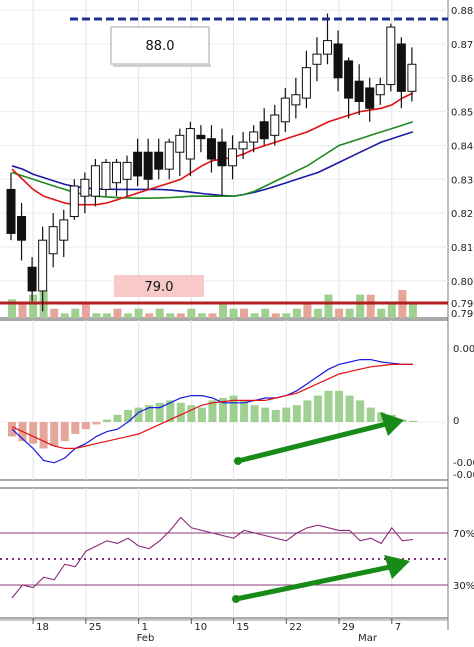 The image size is (474, 647). Describe the element at coordinates (243, 627) in the screenshot. I see `x-axis-tick-label: 15` at that location.